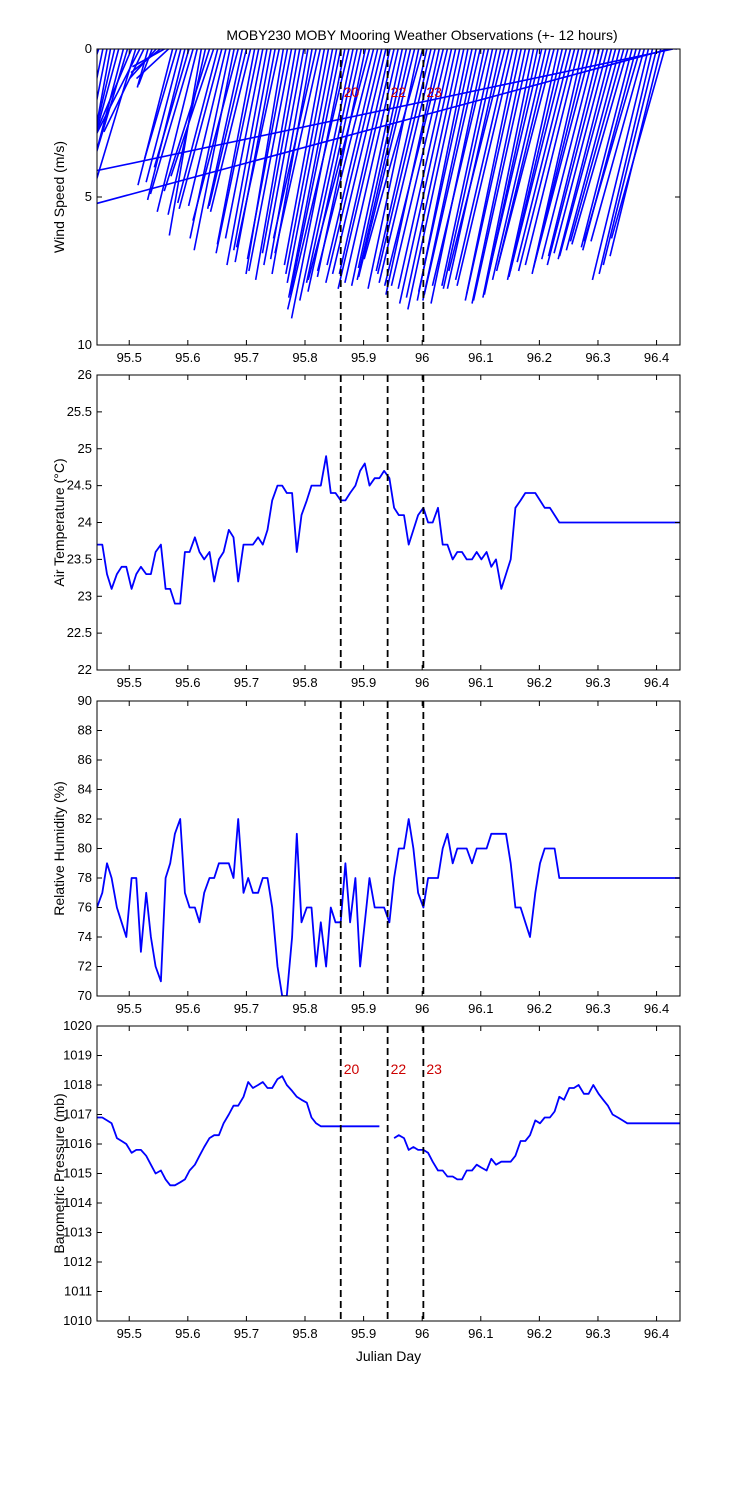  Describe the element at coordinates (480, 1333) in the screenshot. I see `x-tick-label: 96.1` at that location.